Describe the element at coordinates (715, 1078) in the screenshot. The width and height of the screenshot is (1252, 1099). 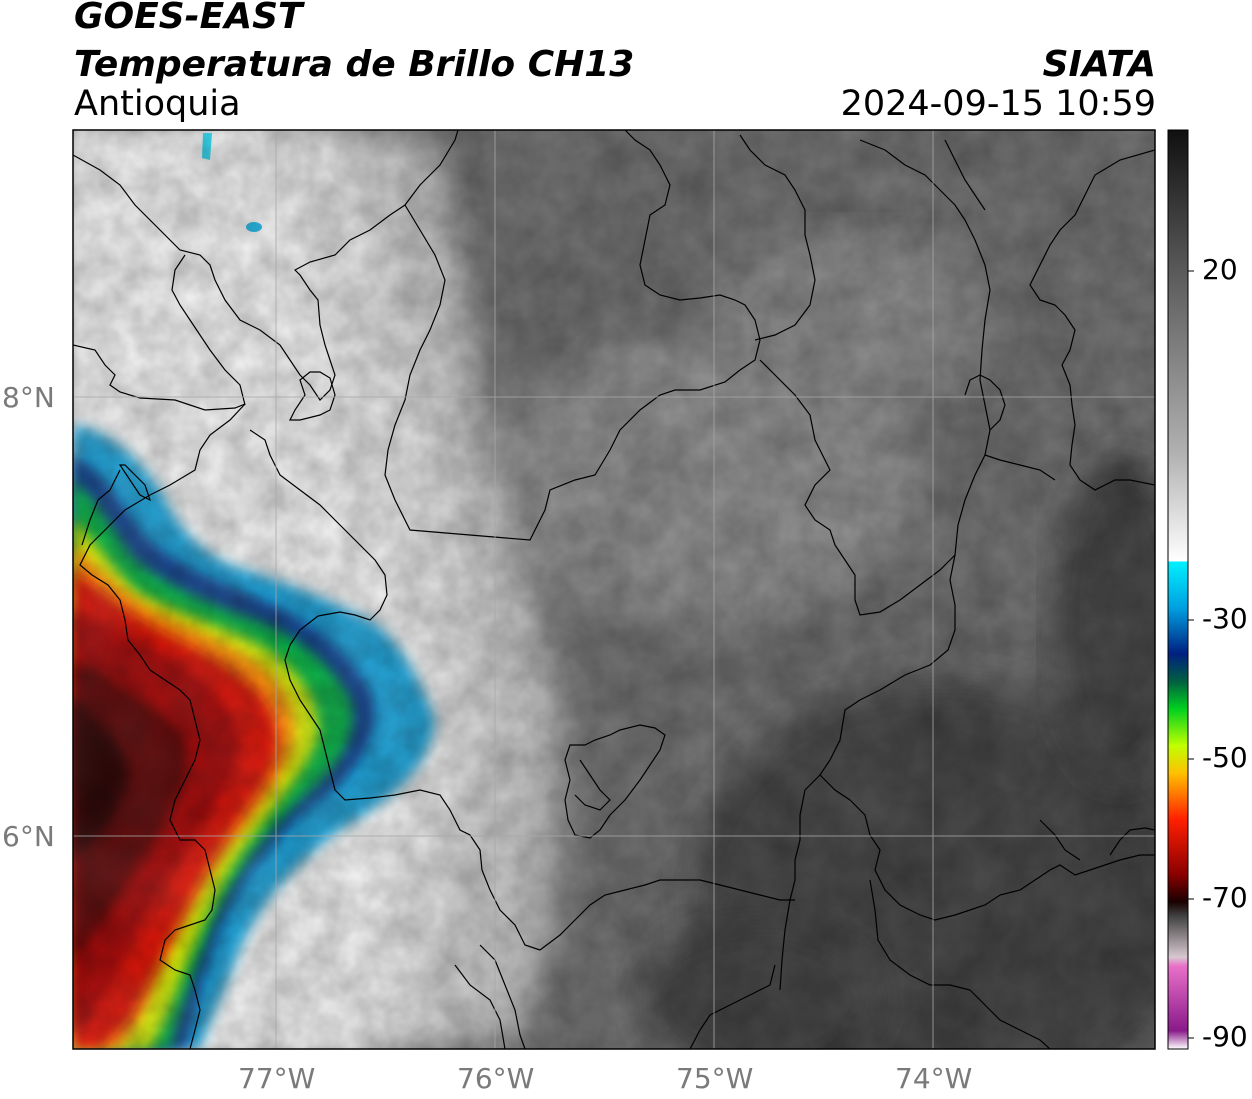
I see `lon-label-75w: 75°W` at that location.